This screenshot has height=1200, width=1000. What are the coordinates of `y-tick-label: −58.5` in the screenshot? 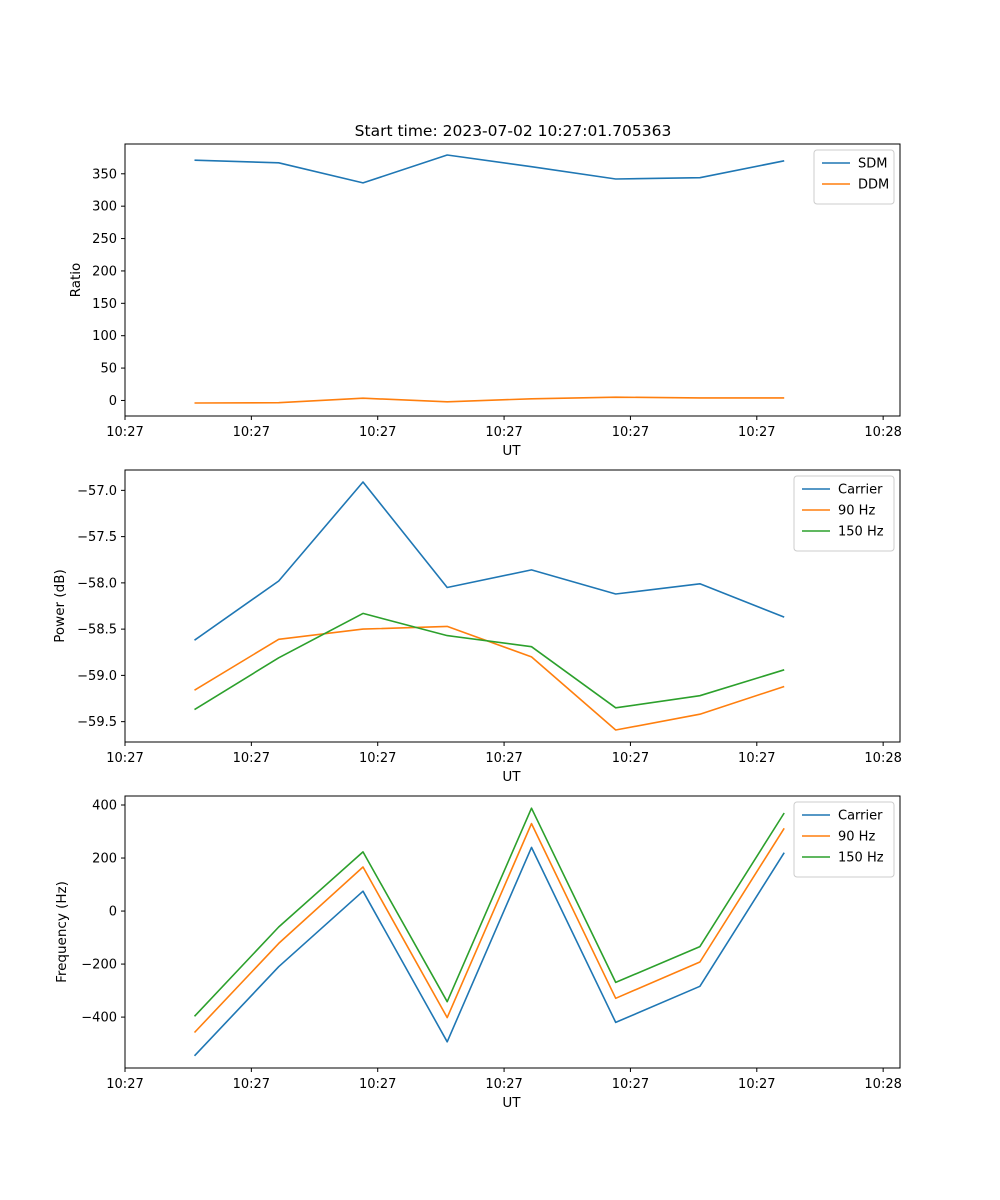 It's located at (97, 630).